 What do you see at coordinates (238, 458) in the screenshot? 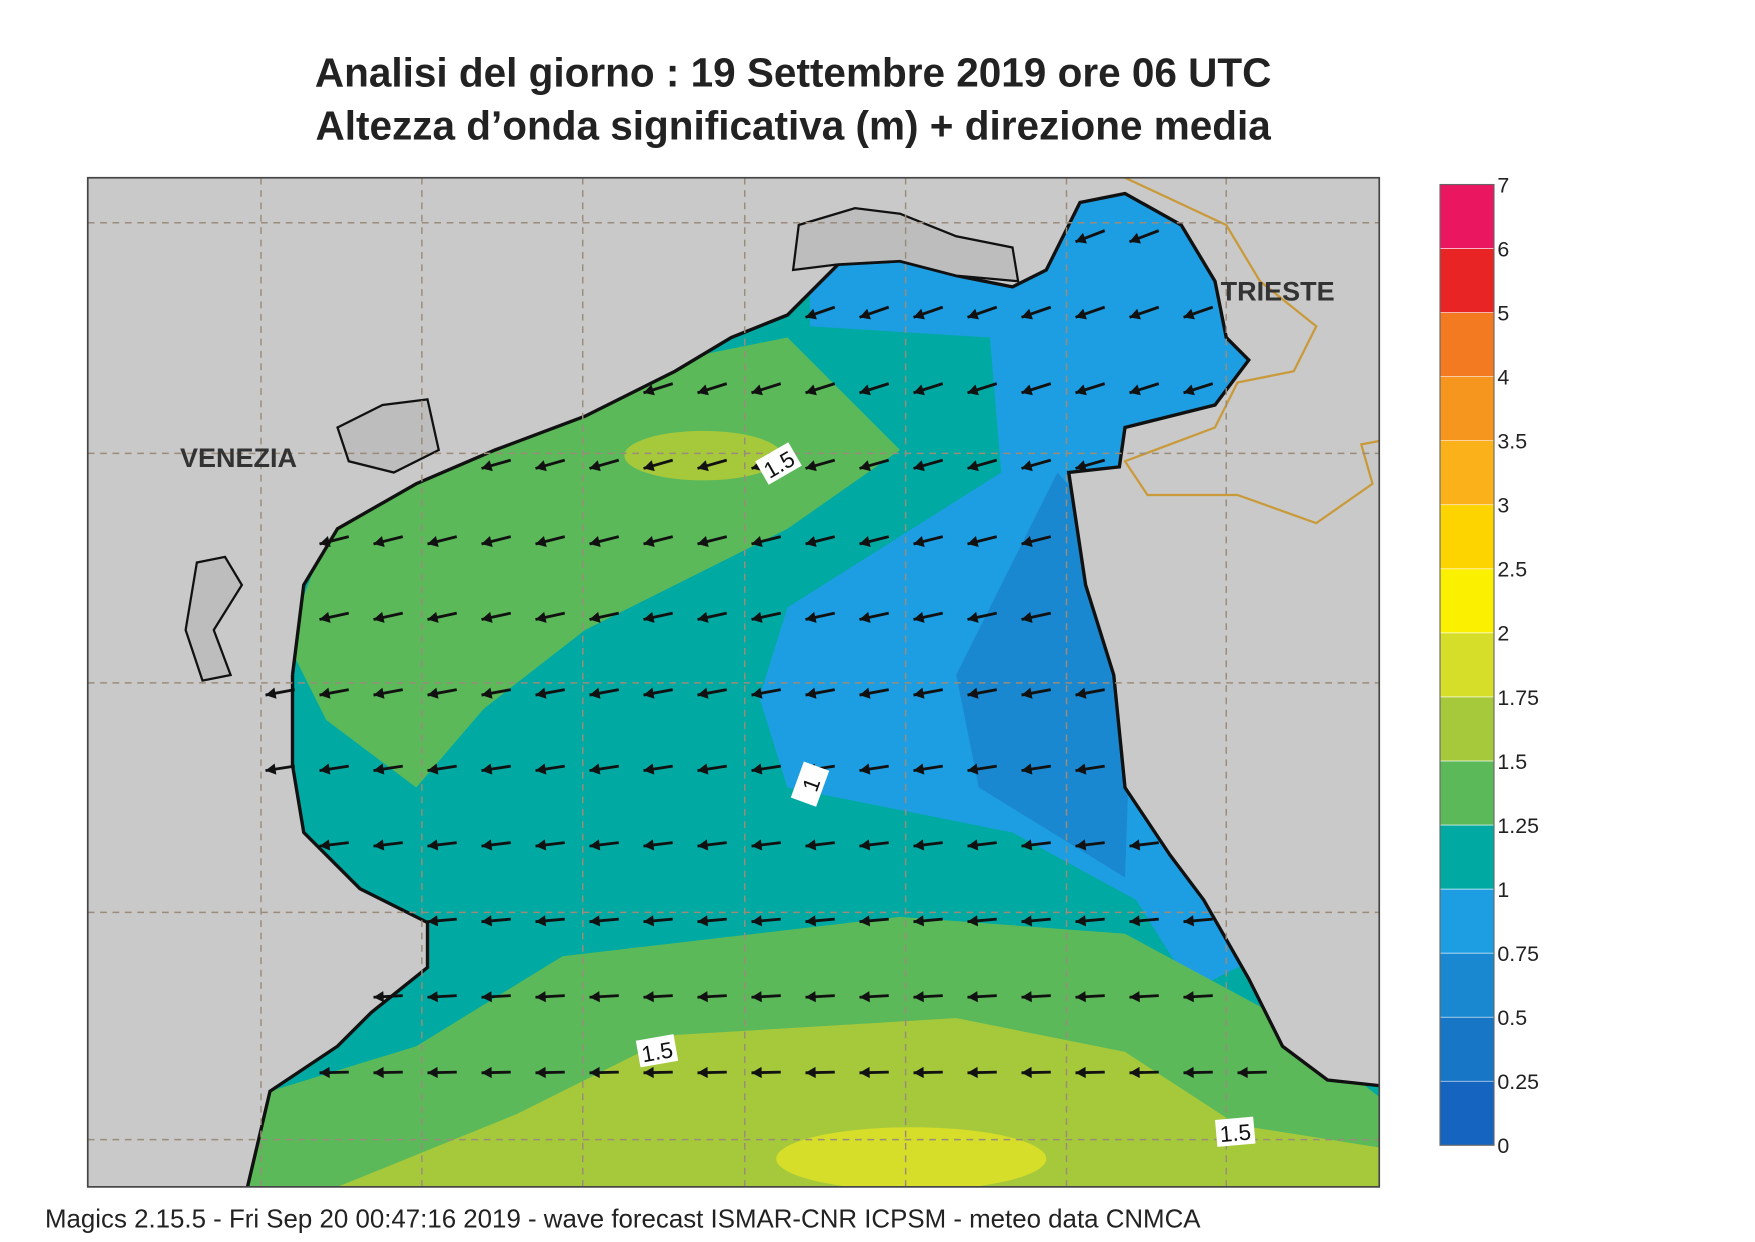
I see `city-label: VENEZIA` at bounding box center [238, 458].